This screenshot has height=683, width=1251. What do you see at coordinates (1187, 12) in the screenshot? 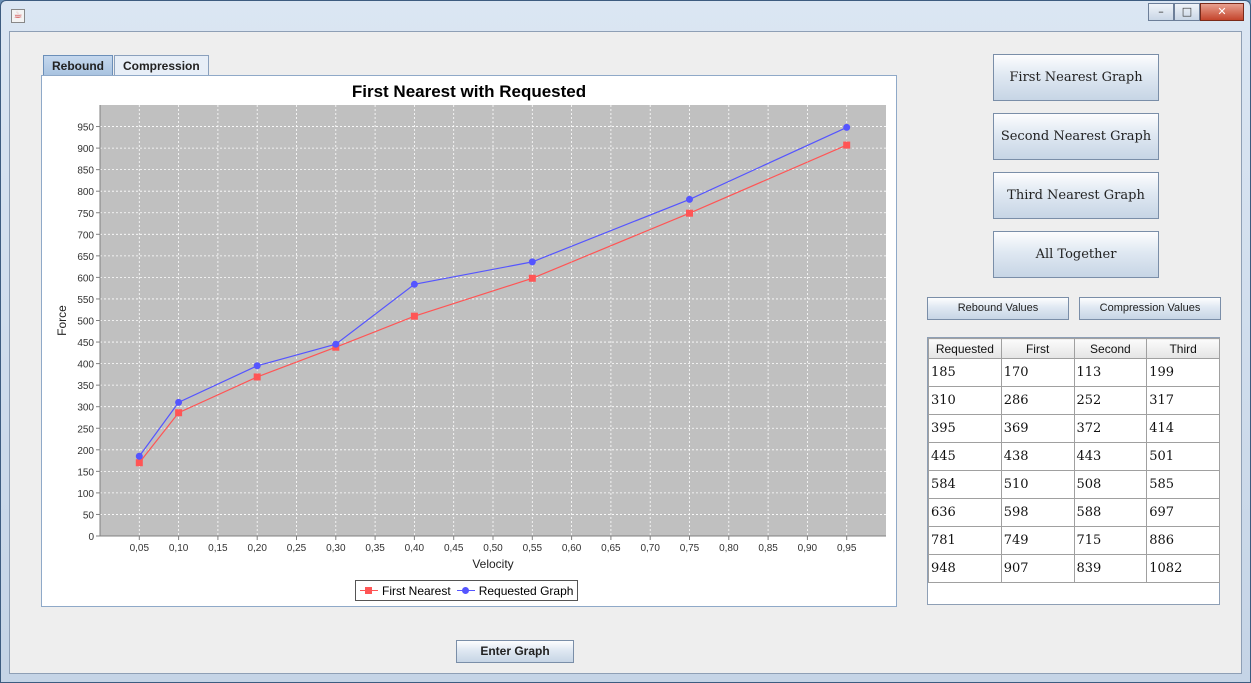
I see `maximize-button: □` at bounding box center [1187, 12].